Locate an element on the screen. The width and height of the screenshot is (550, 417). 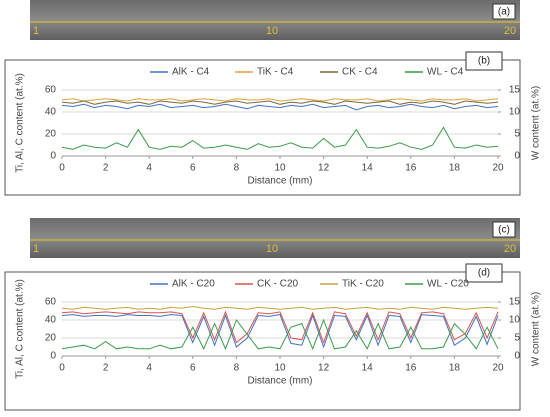
panel-label: (a) is located at coordinates (504, 12).